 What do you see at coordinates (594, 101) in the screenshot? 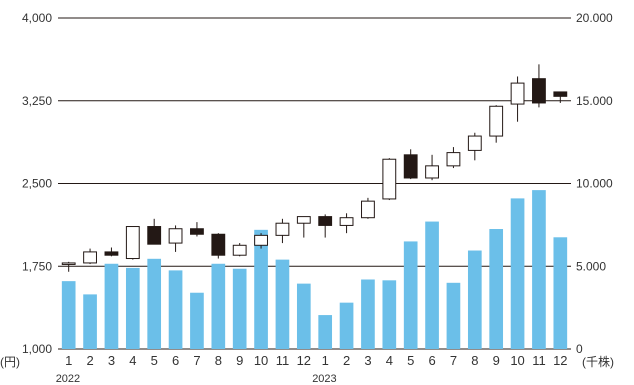
I see `right-tick-label: 15.000` at bounding box center [594, 101].